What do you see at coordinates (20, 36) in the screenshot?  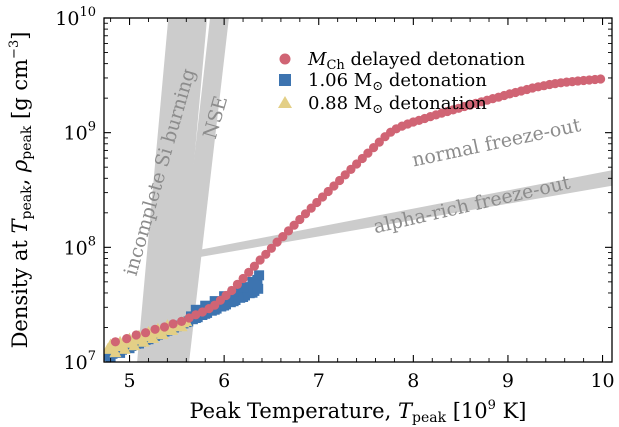 I see `y-axis-title-unit-end: ]` at bounding box center [20, 36].